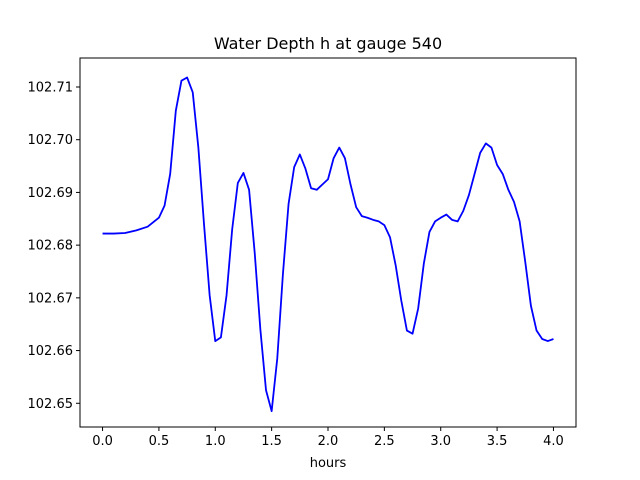 This screenshot has width=640, height=480. What do you see at coordinates (328, 463) in the screenshot?
I see `x-axis-label: hours` at bounding box center [328, 463].